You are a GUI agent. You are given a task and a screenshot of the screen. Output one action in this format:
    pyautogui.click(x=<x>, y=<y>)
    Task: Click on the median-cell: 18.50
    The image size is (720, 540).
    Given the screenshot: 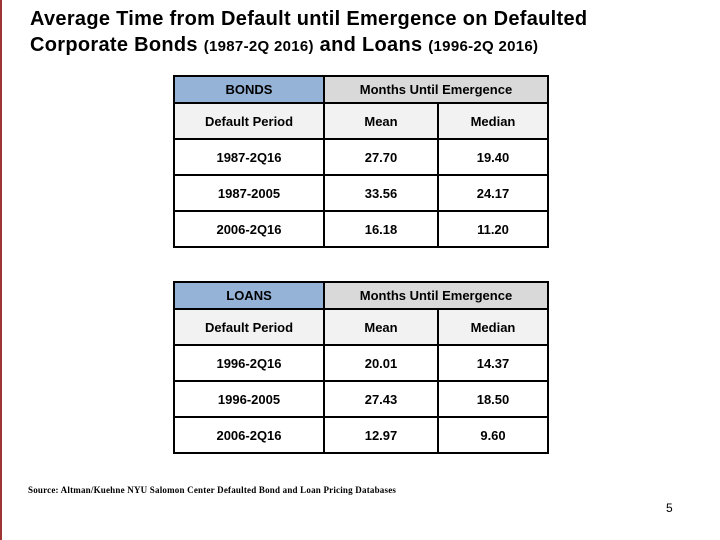 What is the action you would take?
    pyautogui.click(x=493, y=399)
    